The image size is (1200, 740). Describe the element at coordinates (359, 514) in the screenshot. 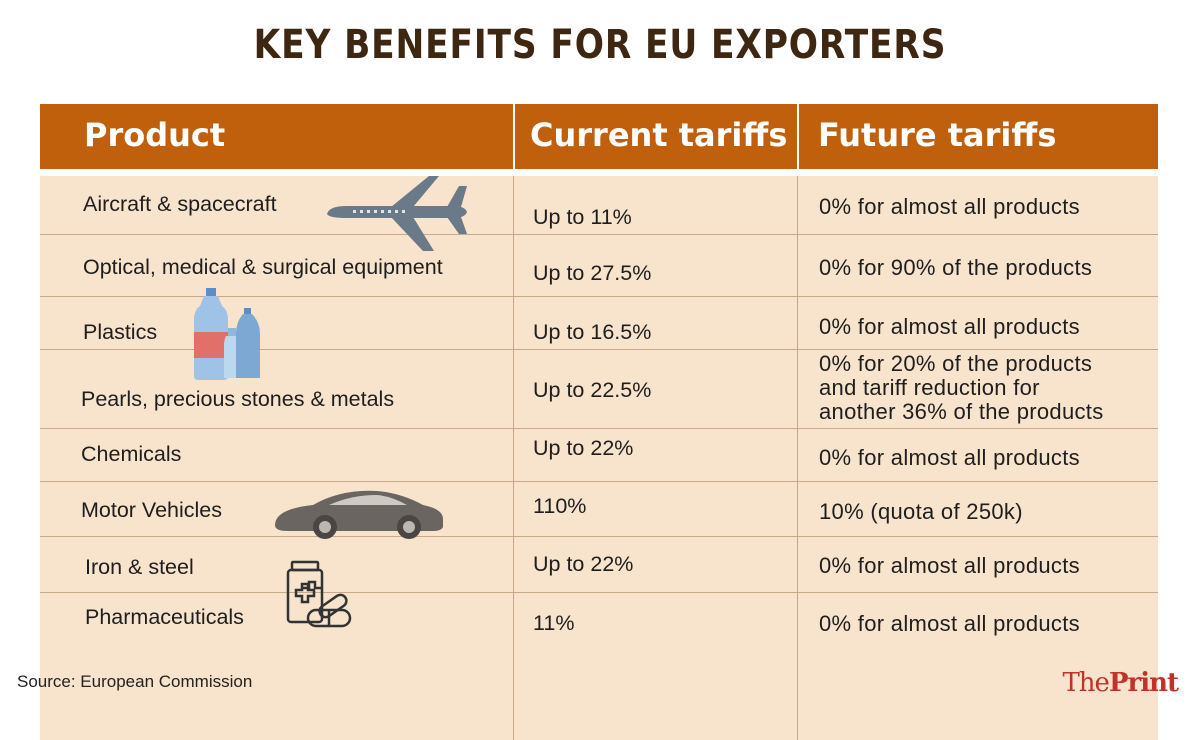

I see `car-icon` at that location.